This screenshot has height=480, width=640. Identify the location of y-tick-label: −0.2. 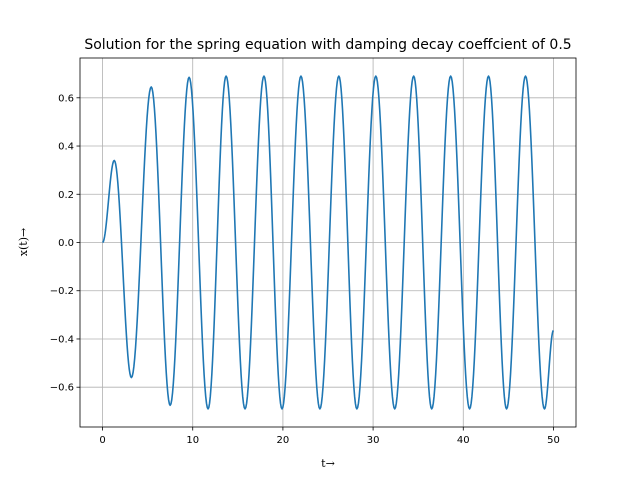
(62, 291).